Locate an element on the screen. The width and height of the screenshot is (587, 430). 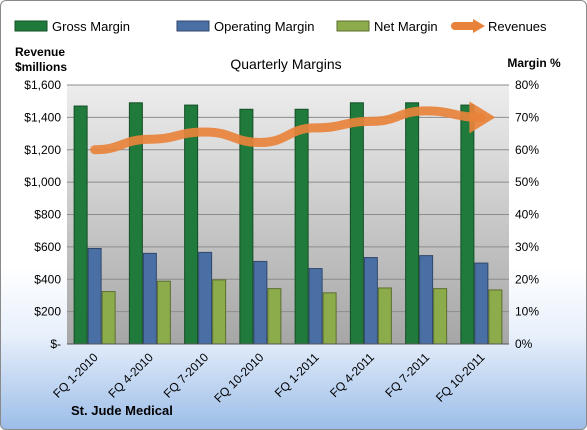
left-tick-label: $600 is located at coordinates (47, 247).